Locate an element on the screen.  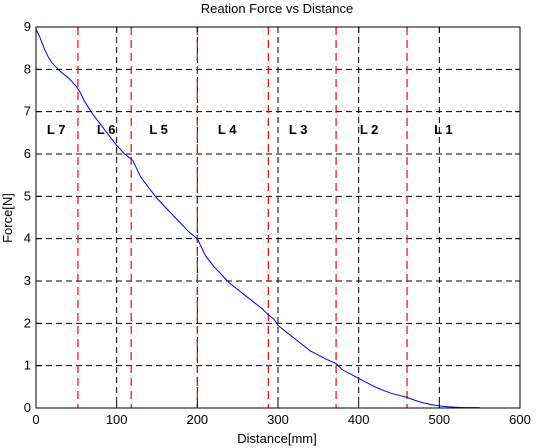
region-labels: L 7 L 6 L 5 L 4 L 3 L 2 L 1 is located at coordinates (250, 129).